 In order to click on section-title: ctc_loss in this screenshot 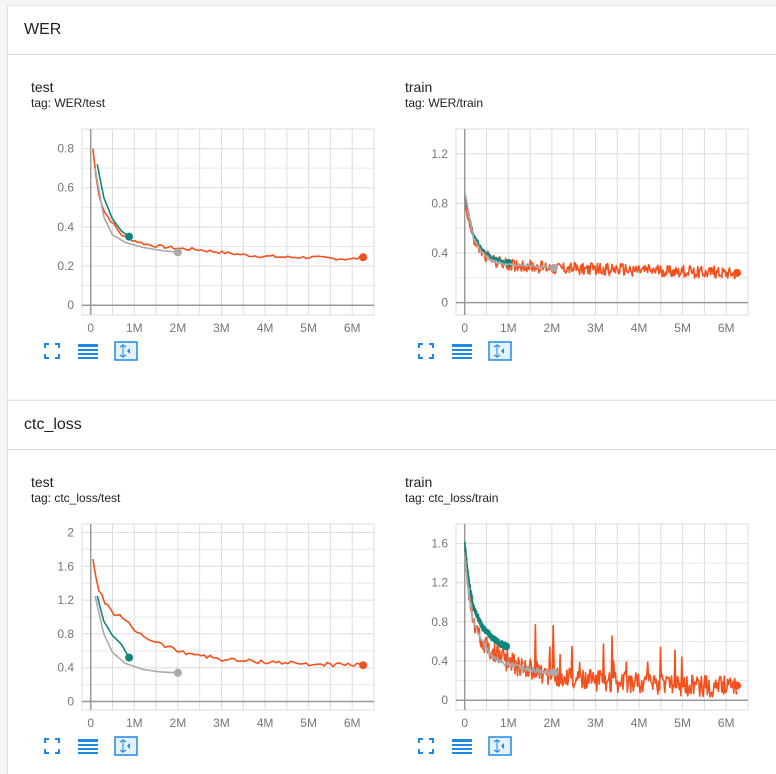, I will do `click(53, 424)`.